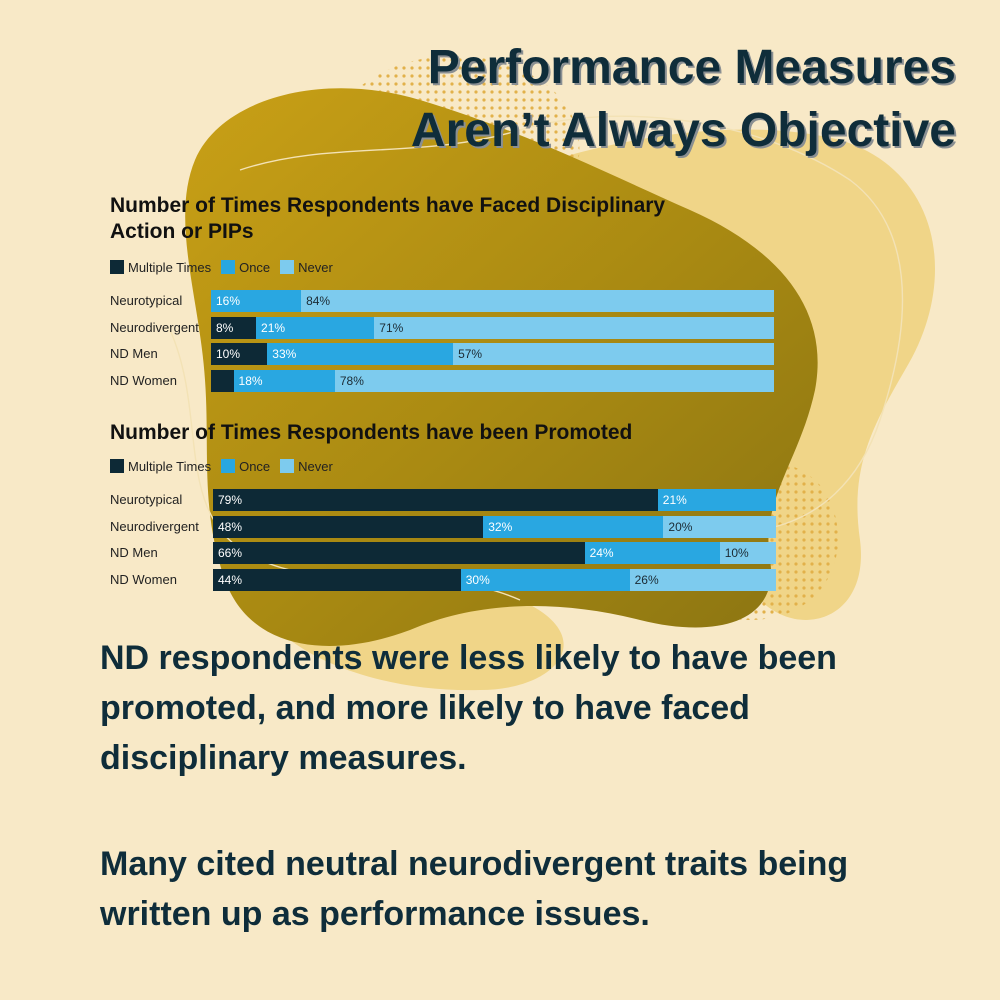  I want to click on chart2-legend: Multiple Times Once Never, so click(226, 466).